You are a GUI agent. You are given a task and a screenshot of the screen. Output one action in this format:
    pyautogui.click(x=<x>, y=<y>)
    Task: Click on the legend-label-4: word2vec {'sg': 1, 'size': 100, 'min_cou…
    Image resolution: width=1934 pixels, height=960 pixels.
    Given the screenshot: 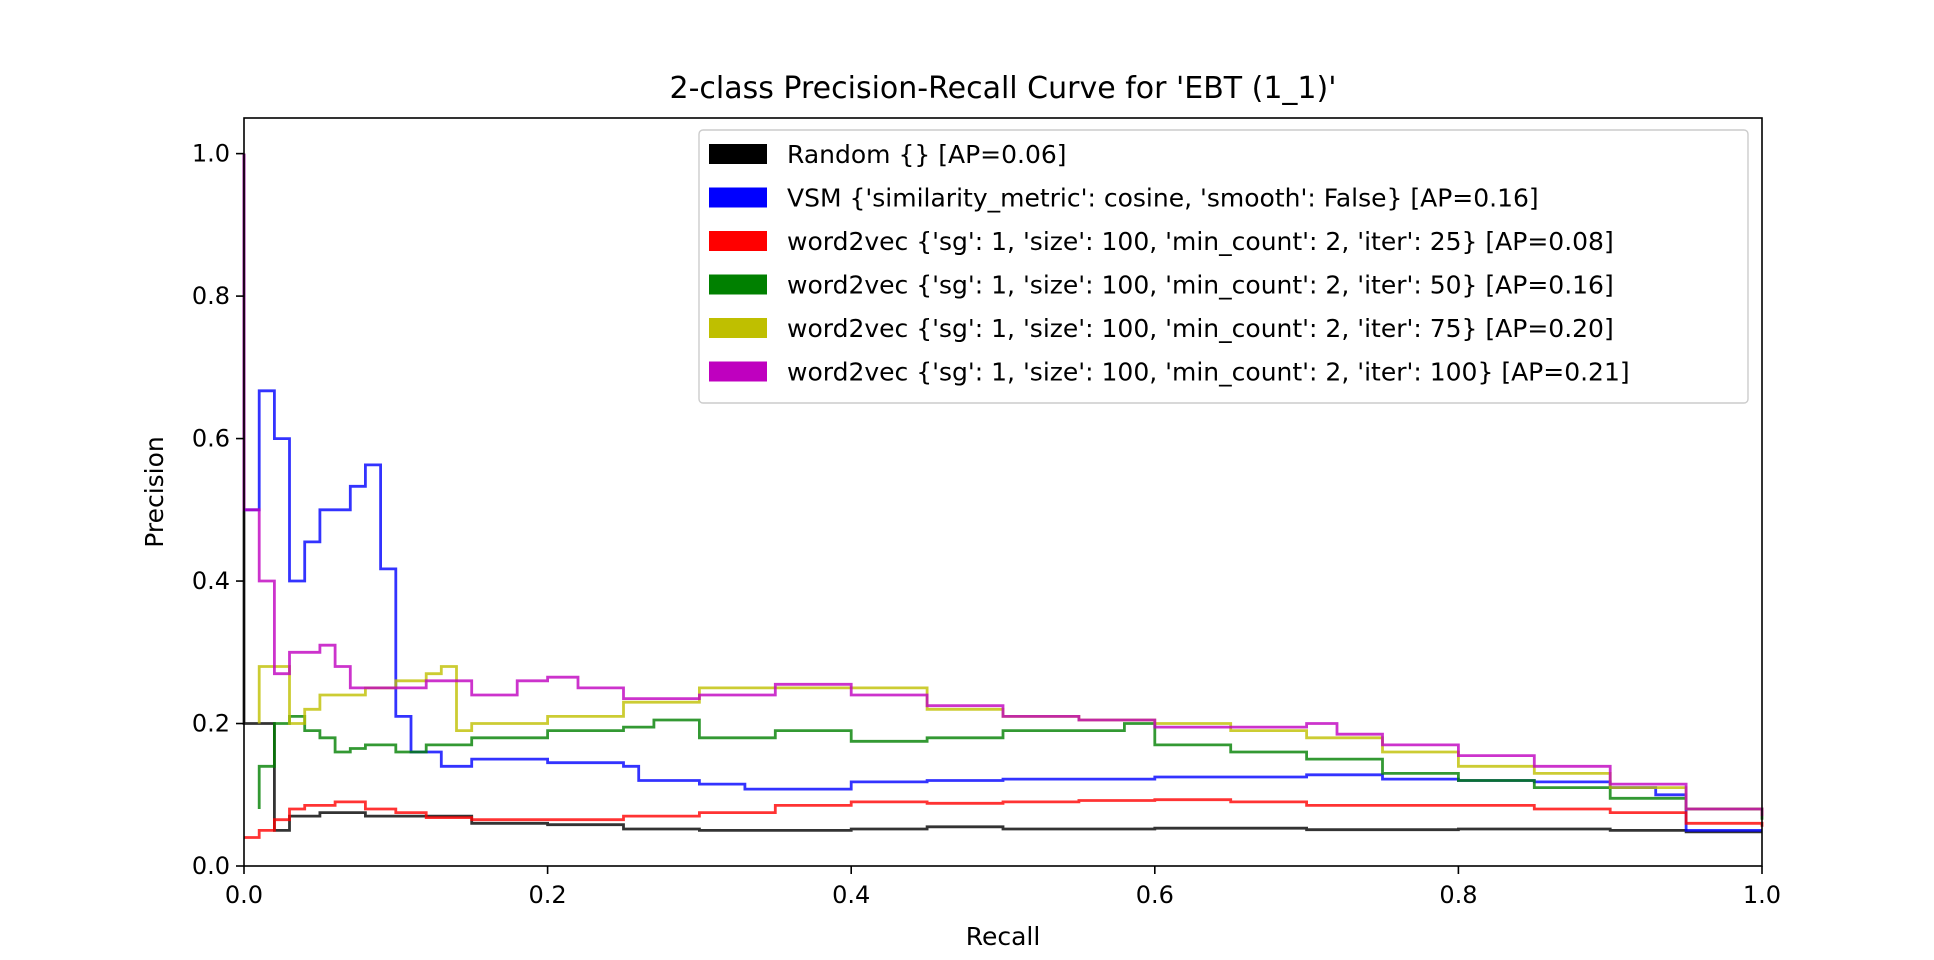 What is the action you would take?
    pyautogui.click(x=1200, y=328)
    